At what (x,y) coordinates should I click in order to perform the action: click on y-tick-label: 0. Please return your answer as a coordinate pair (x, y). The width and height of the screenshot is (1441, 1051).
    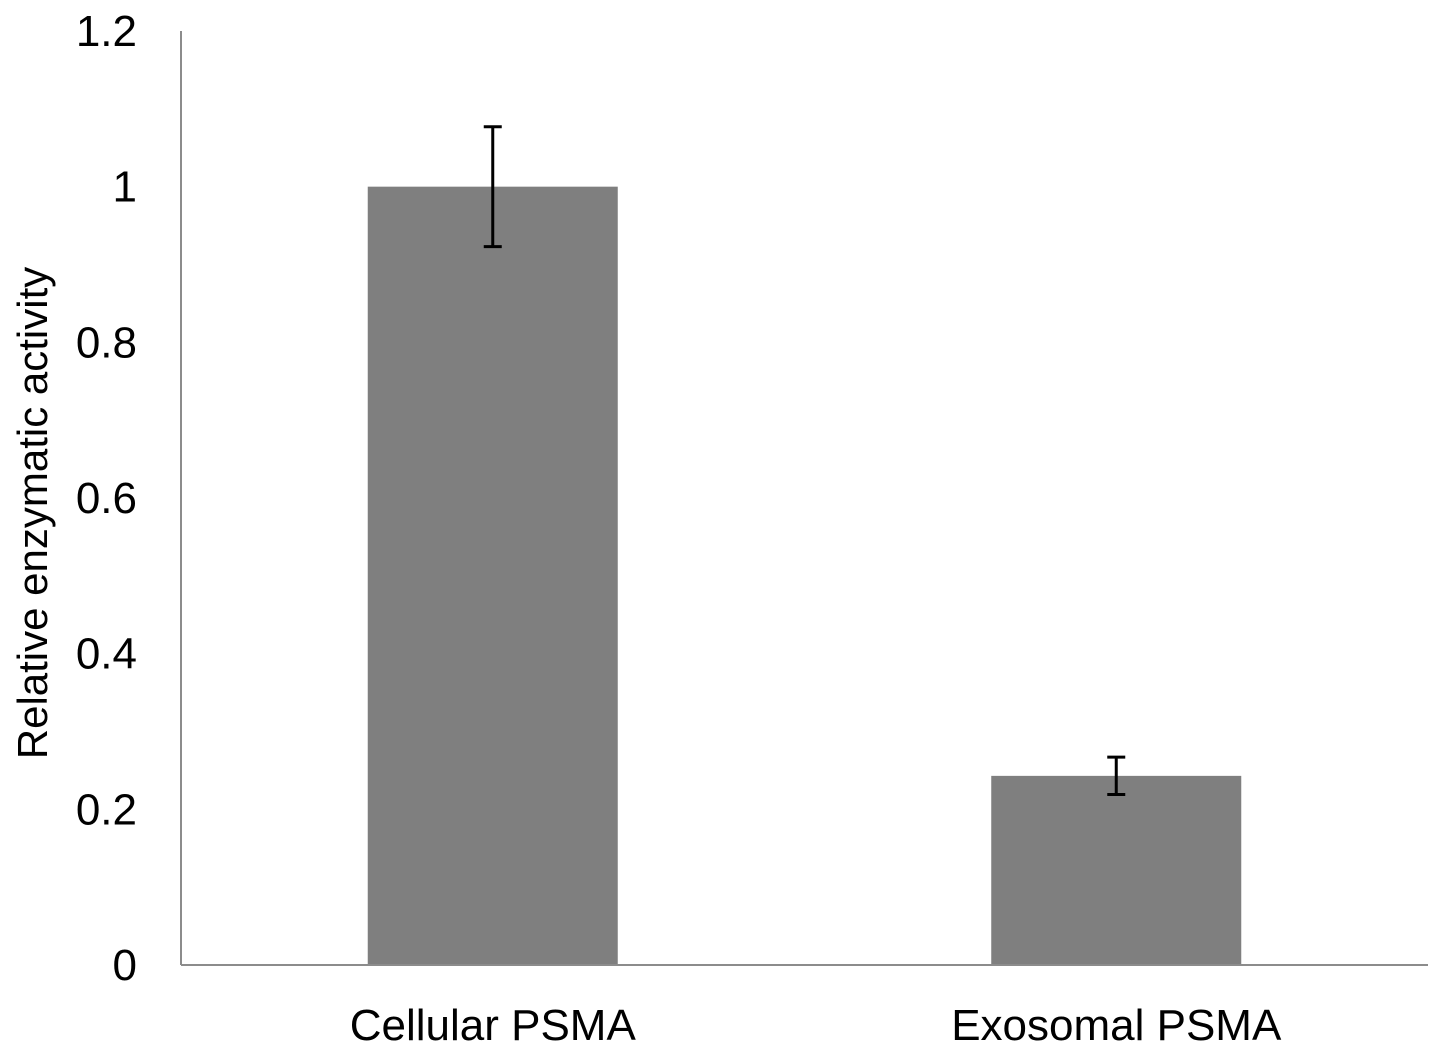
    Looking at the image, I should click on (125, 965).